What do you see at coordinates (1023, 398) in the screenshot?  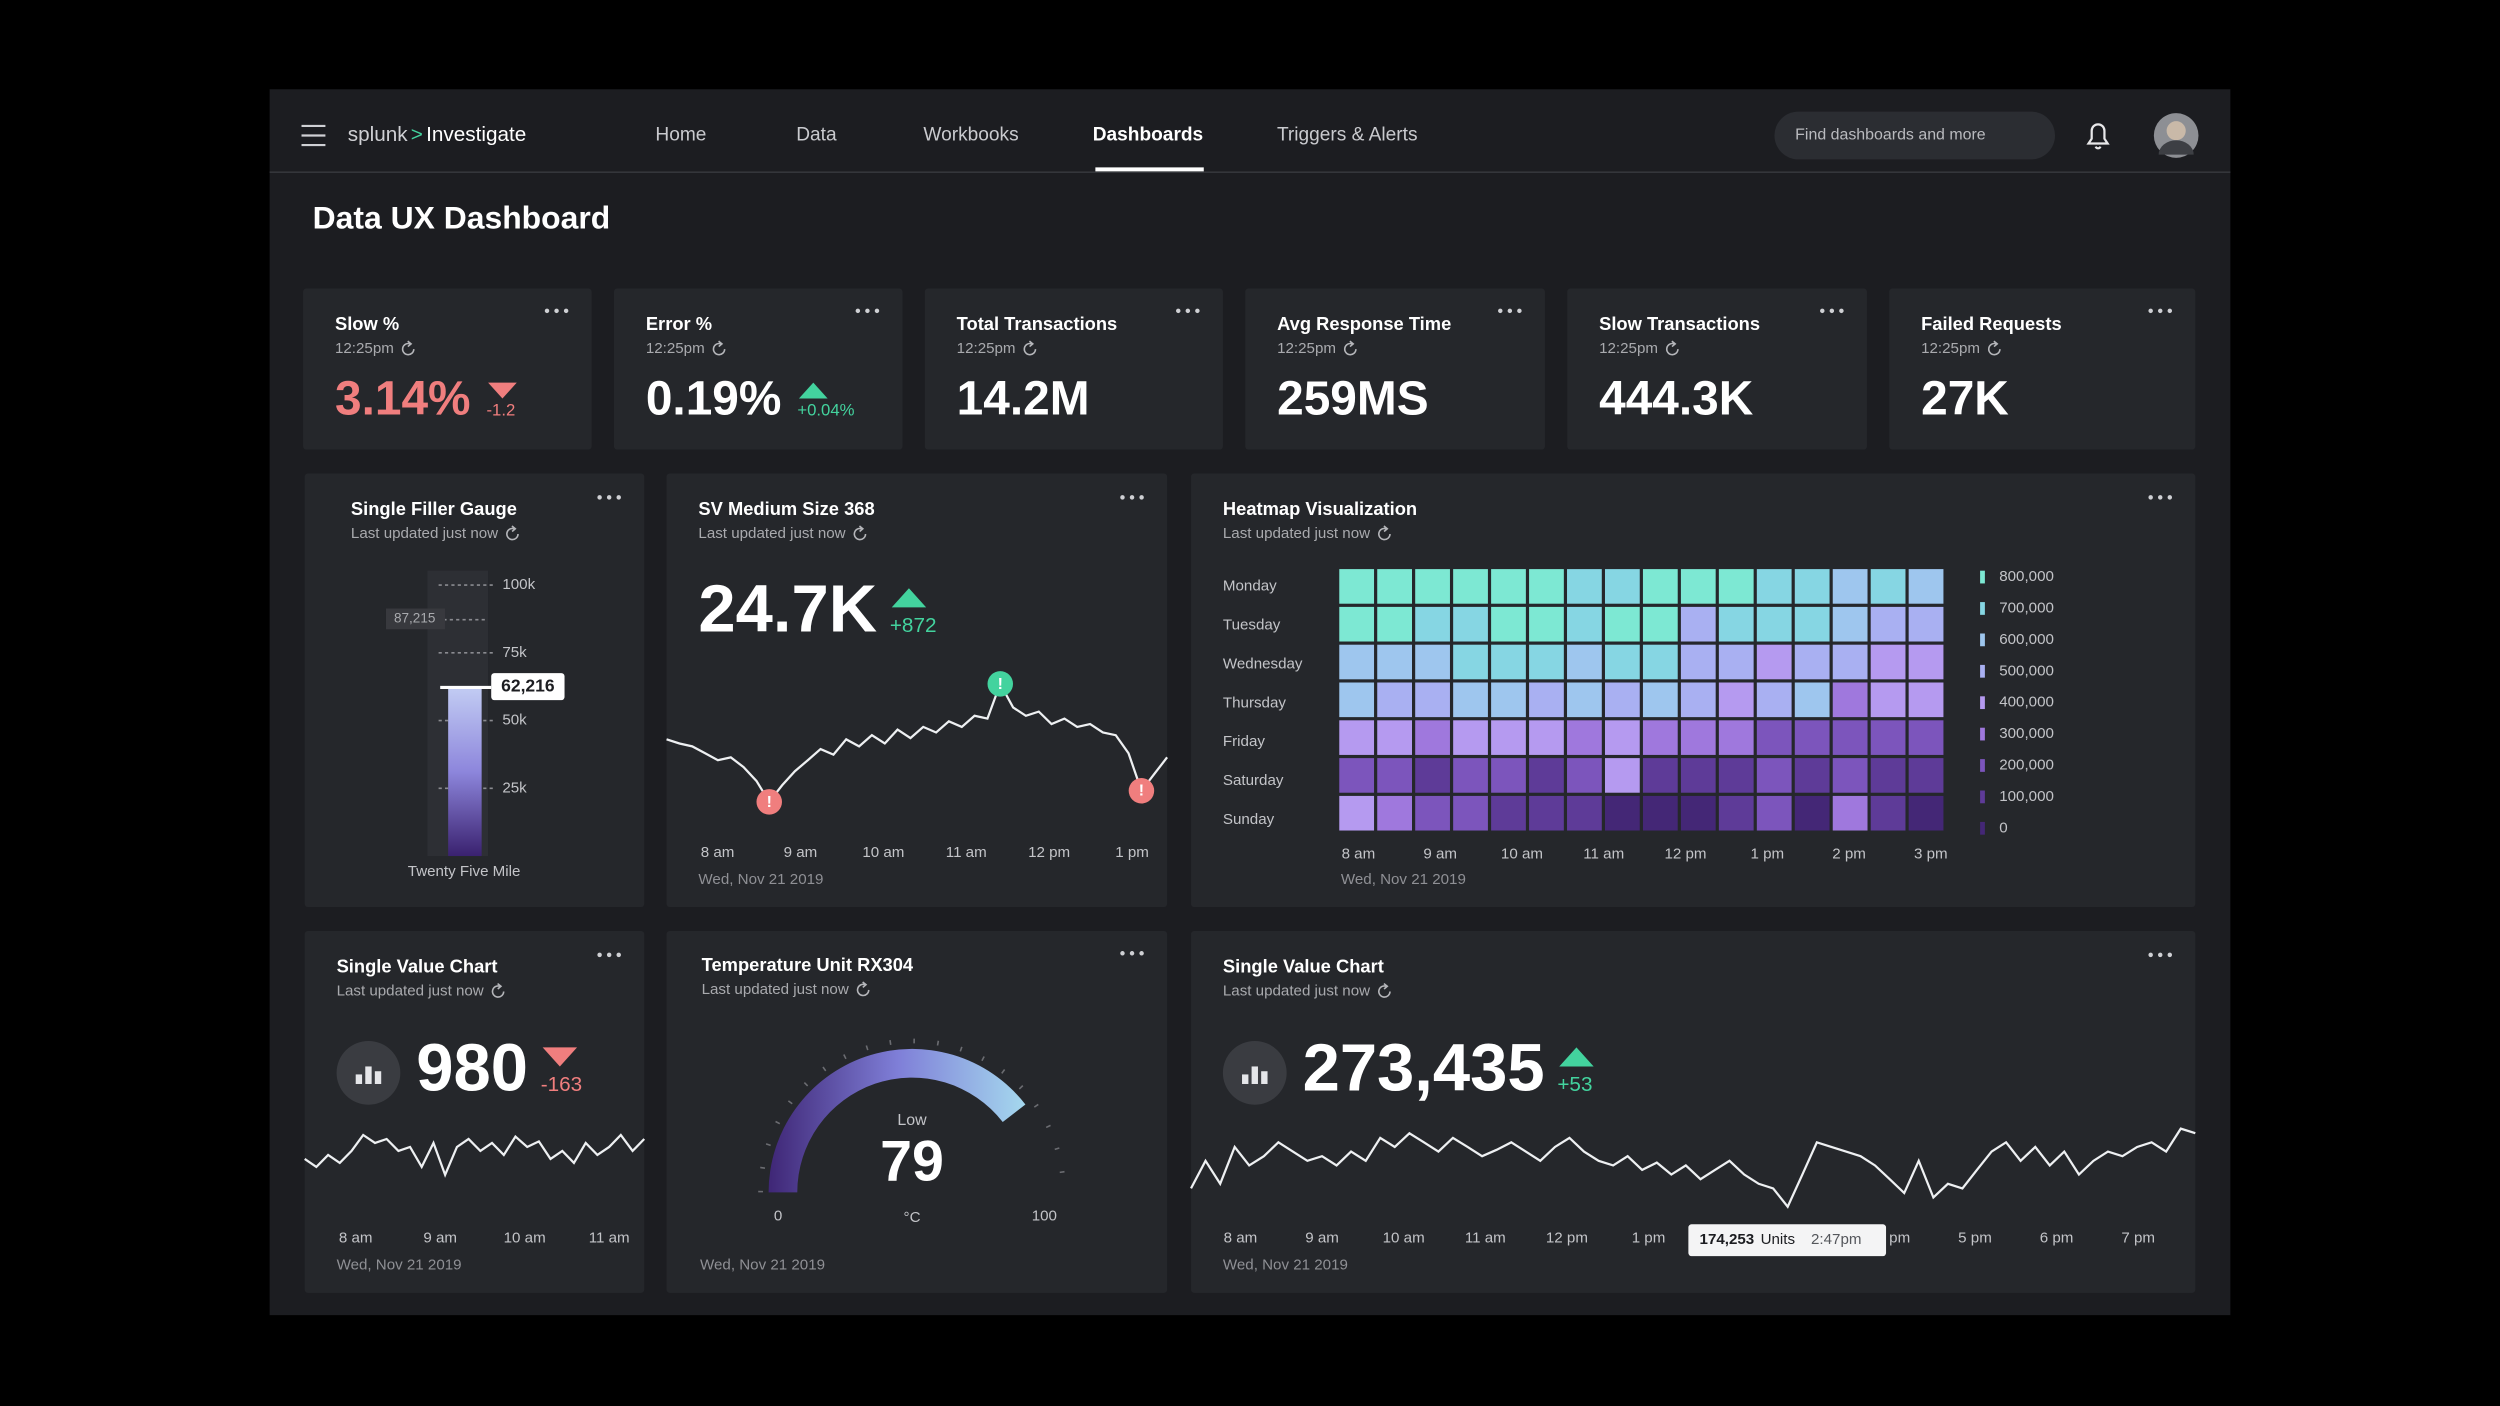 I see `kpi-value: 14.2M` at bounding box center [1023, 398].